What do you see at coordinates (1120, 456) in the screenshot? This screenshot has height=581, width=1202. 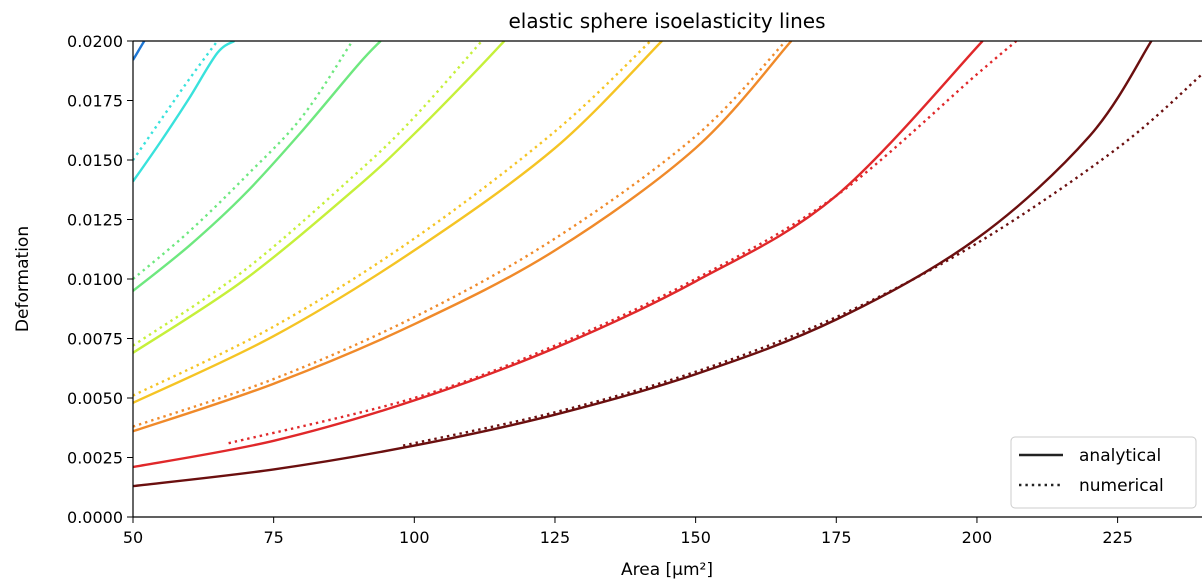 I see `legend-label-analytical: analytical` at bounding box center [1120, 456].